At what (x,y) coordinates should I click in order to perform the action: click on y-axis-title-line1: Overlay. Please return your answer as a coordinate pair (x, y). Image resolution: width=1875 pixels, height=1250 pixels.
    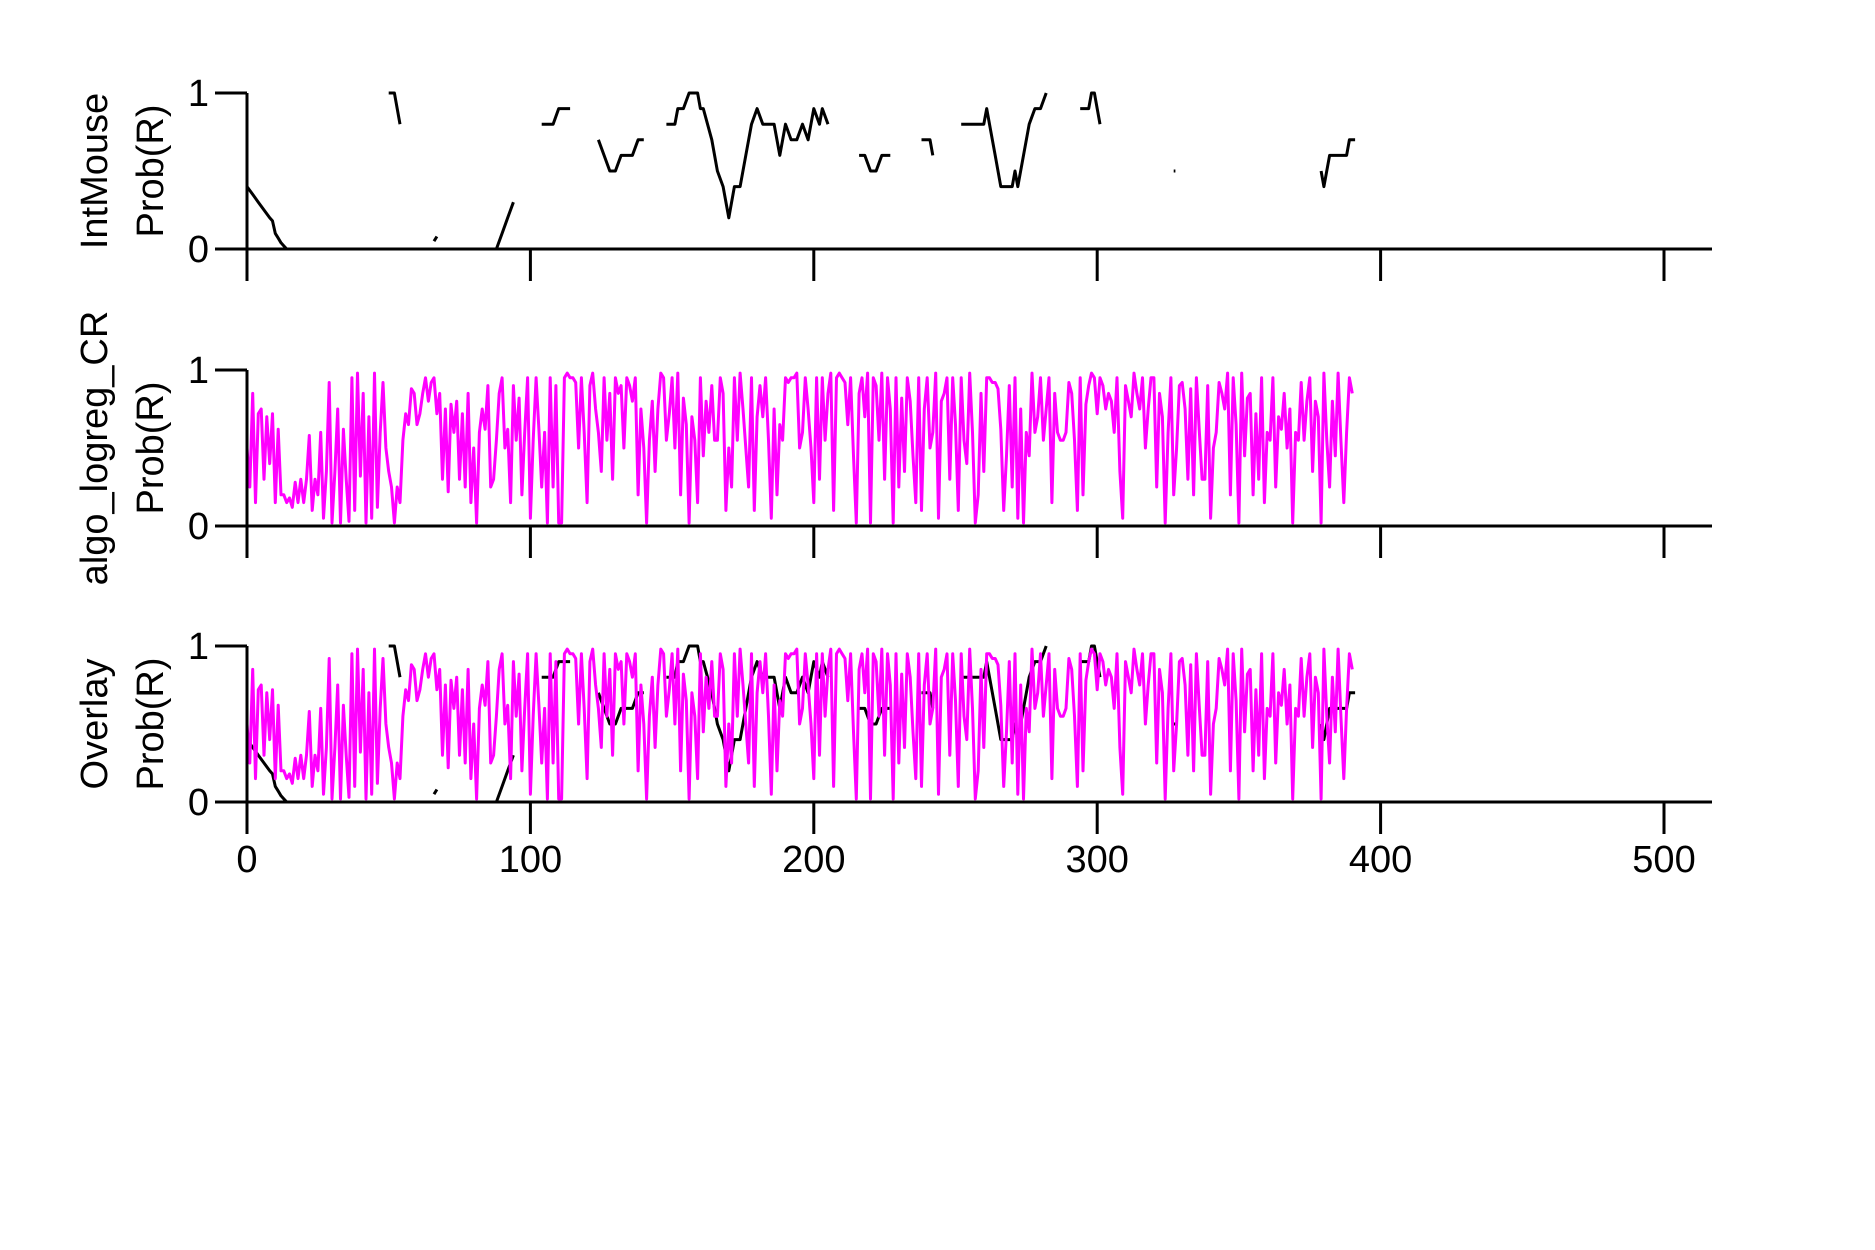
    Looking at the image, I should click on (95, 724).